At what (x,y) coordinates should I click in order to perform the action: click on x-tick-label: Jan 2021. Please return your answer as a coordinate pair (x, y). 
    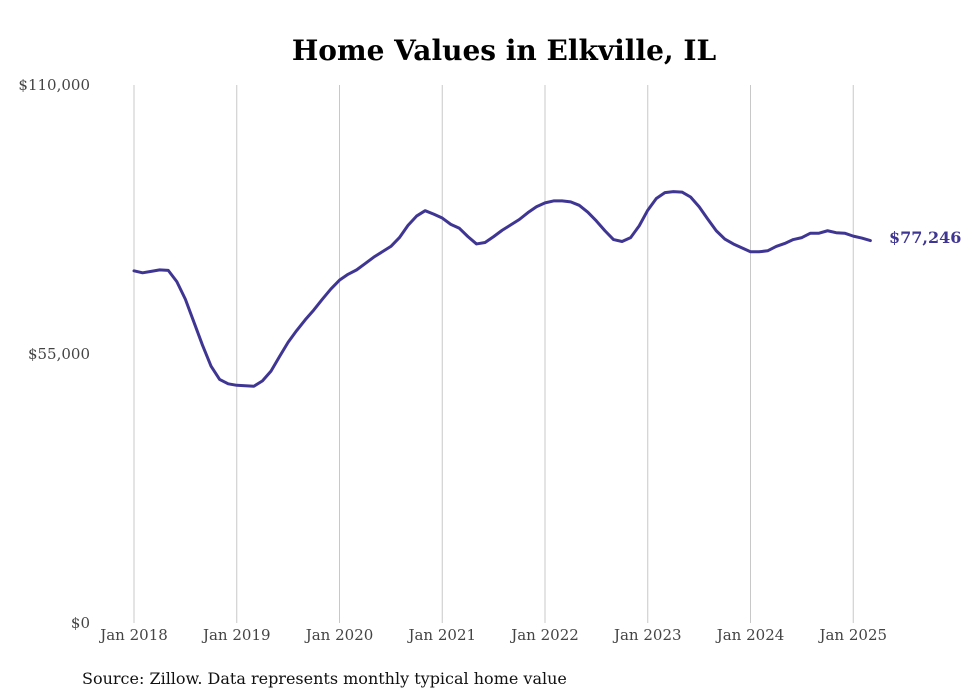
    Looking at the image, I should click on (441, 635).